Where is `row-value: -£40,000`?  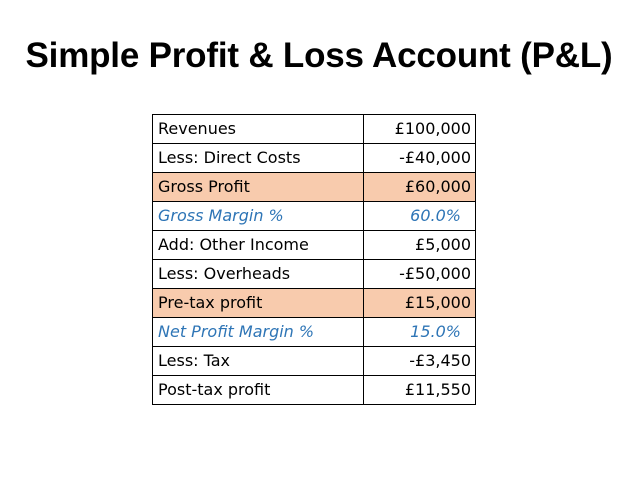 row-value: -£40,000 is located at coordinates (419, 158).